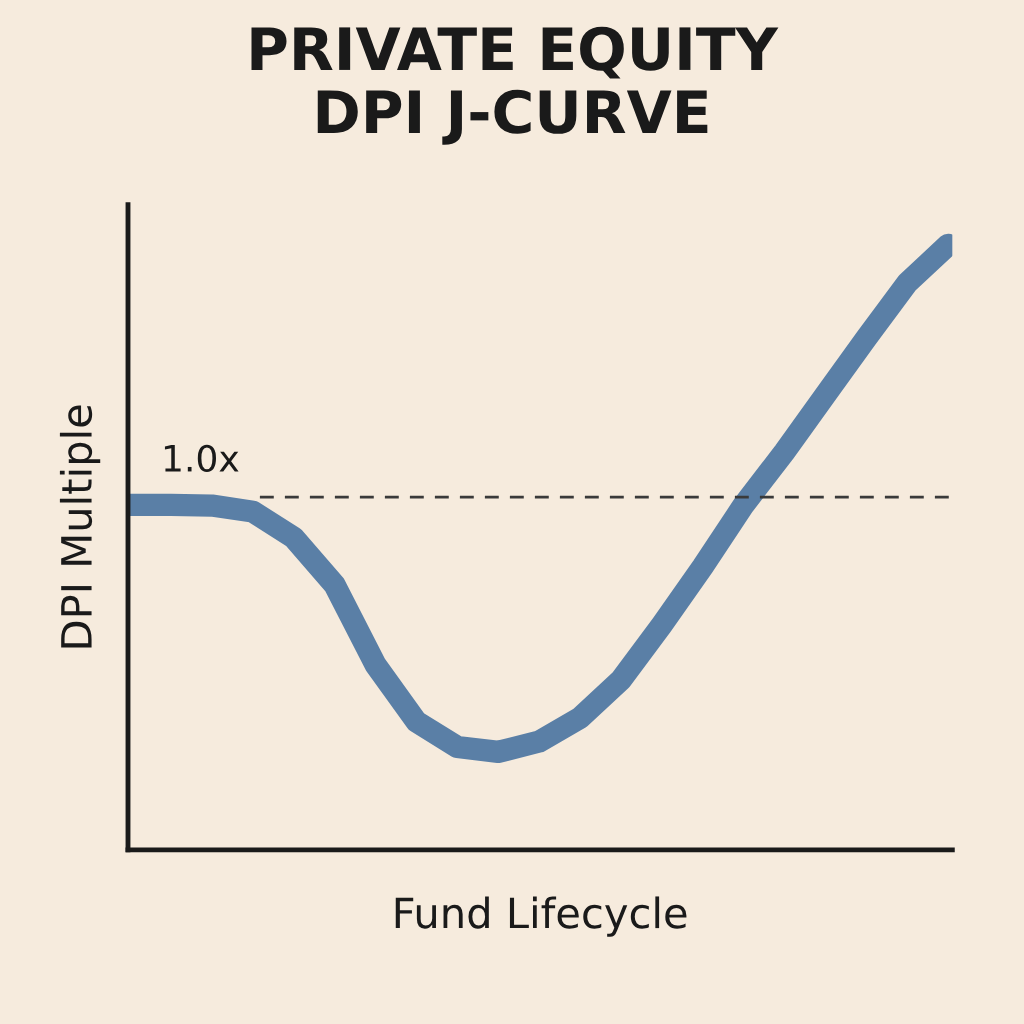 Image resolution: width=1024 pixels, height=1024 pixels. I want to click on y-axis-title: DPI Multiple, so click(80, 526).